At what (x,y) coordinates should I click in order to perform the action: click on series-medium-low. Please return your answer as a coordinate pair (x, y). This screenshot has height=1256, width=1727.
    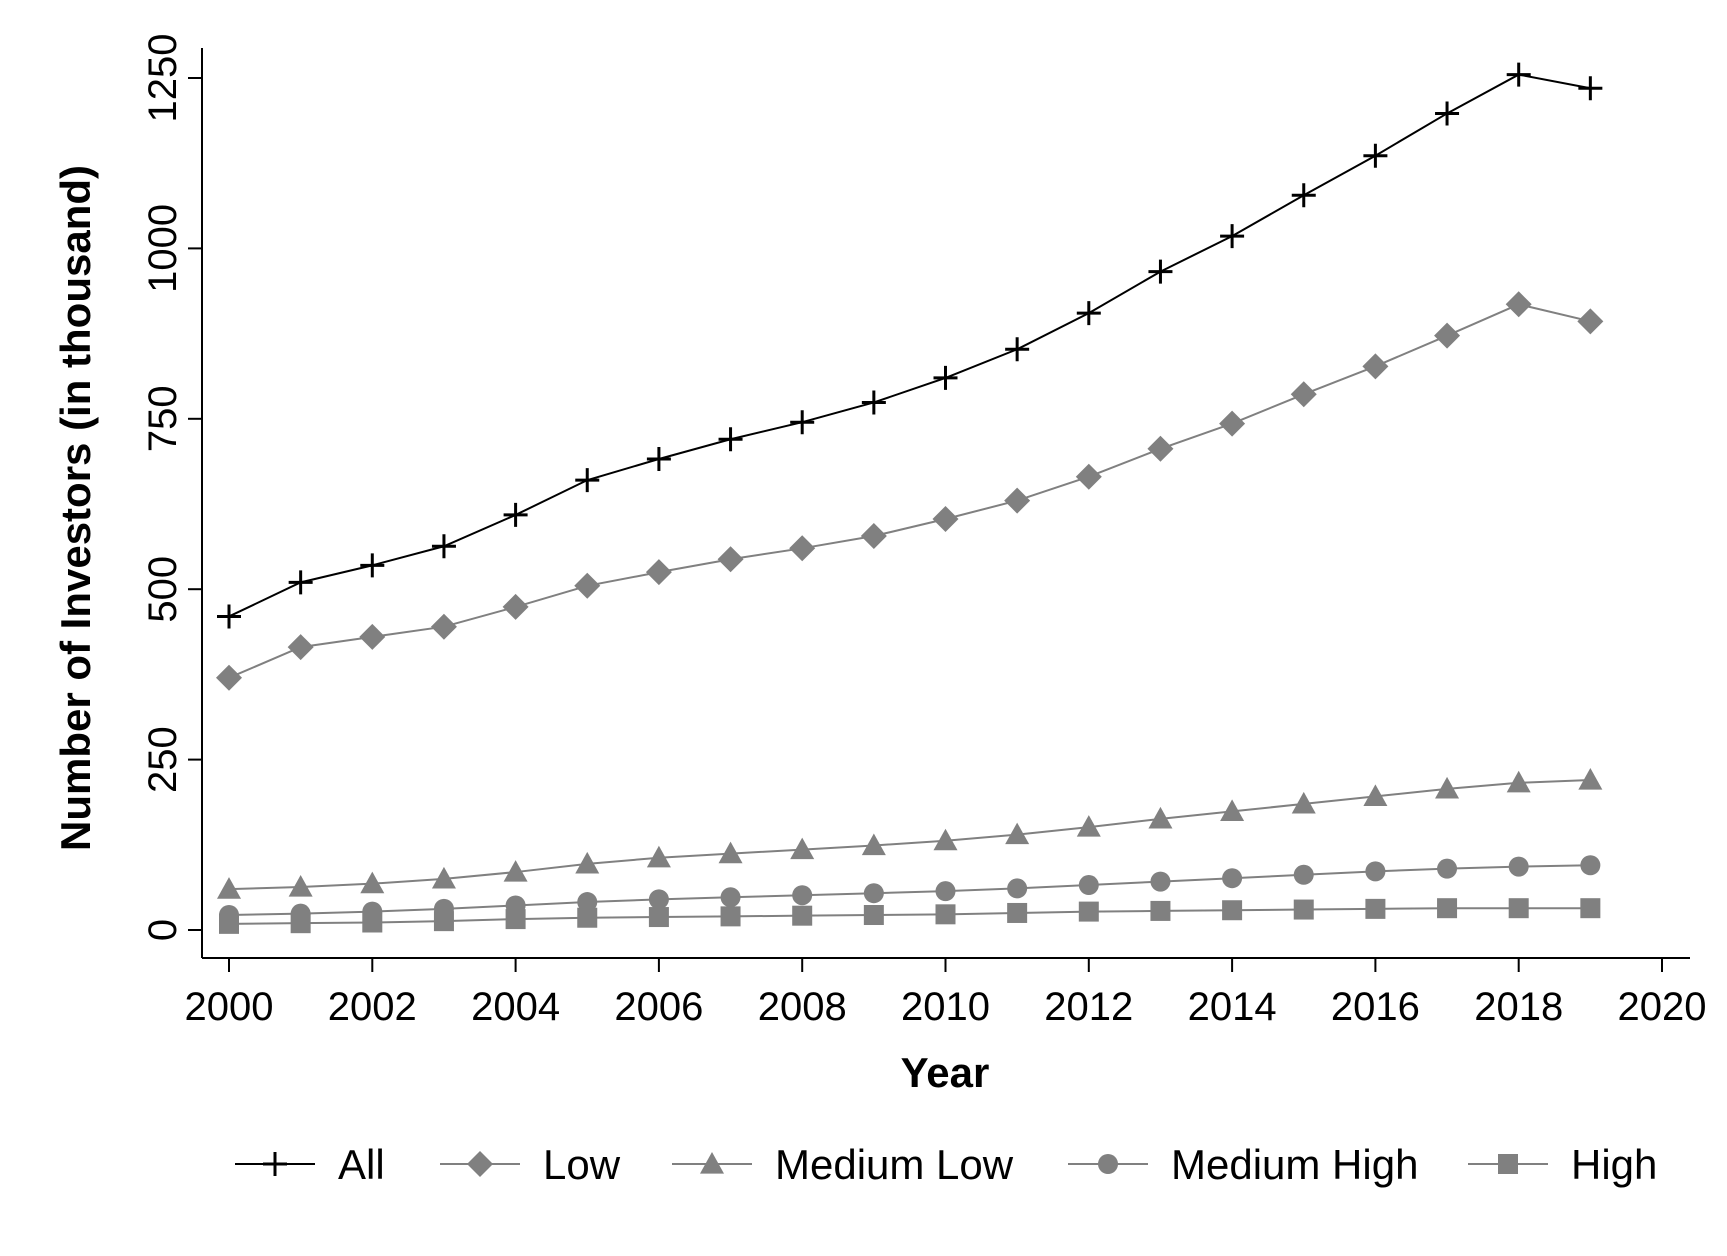
    Looking at the image, I should click on (910, 833).